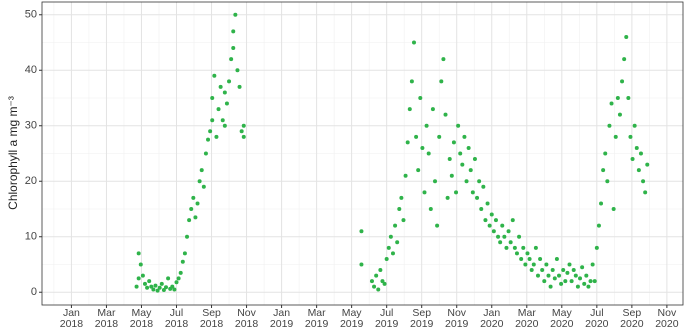  What do you see at coordinates (71, 318) in the screenshot?
I see `x-tick-label: Jan 2018` at bounding box center [71, 318].